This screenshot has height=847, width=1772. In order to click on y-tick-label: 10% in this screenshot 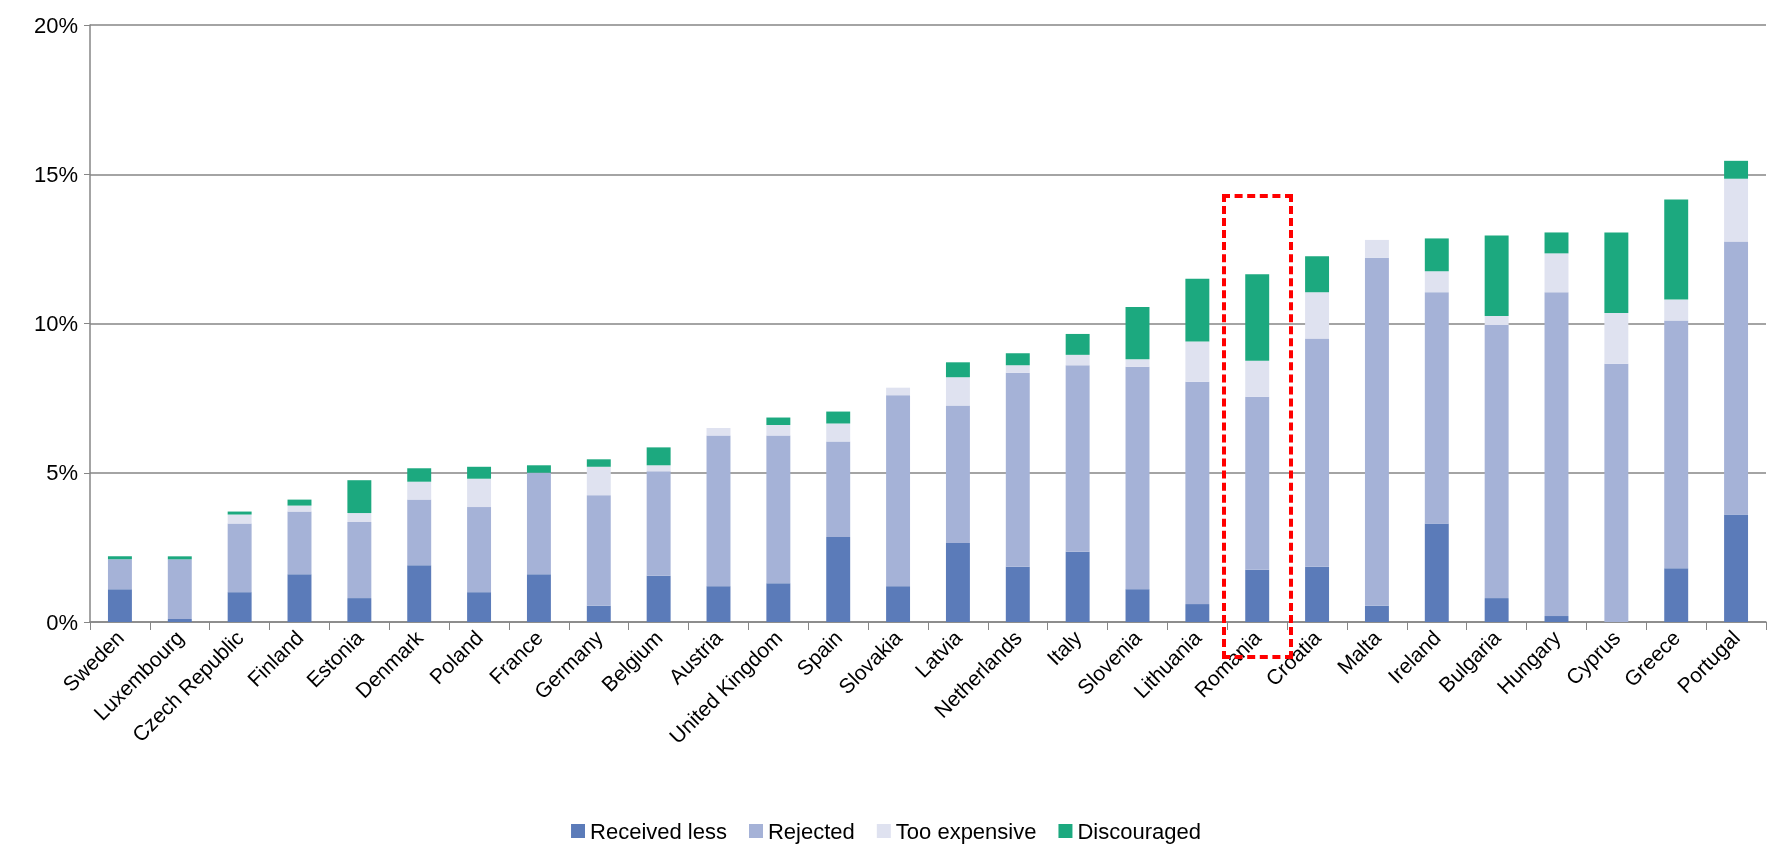, I will do `click(55, 323)`.